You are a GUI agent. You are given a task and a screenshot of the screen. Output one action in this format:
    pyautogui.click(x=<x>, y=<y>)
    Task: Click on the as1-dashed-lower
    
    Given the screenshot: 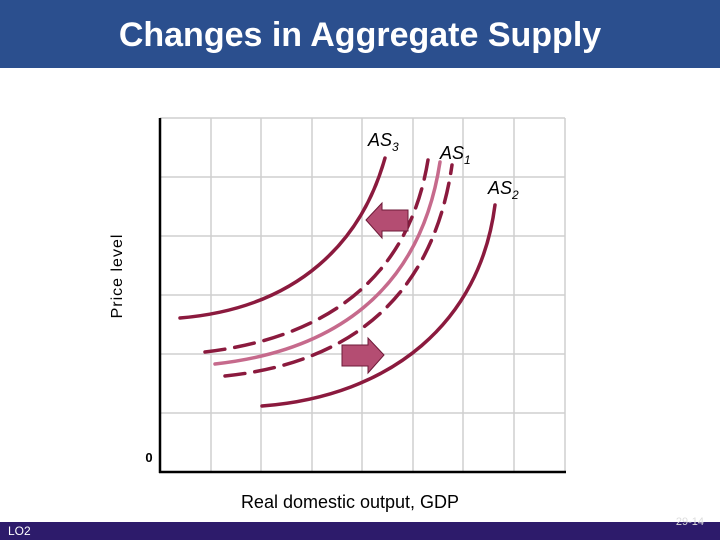 What is the action you would take?
    pyautogui.click(x=338, y=270)
    